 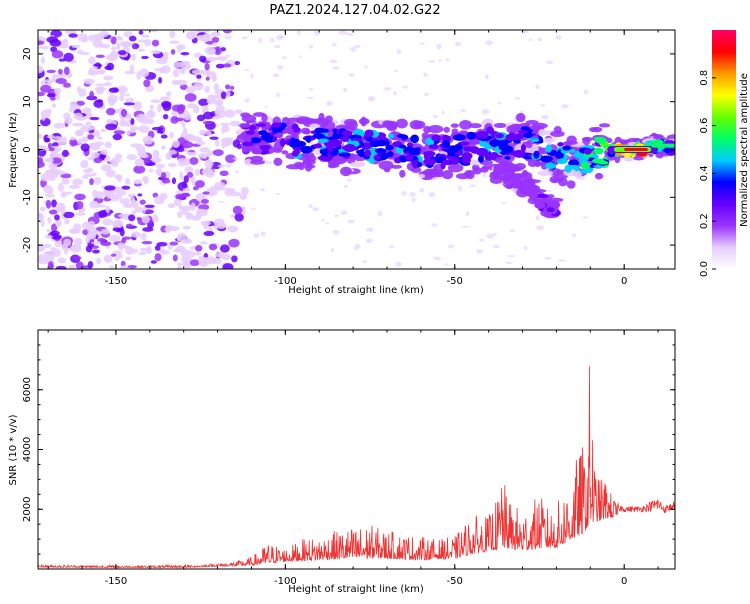 What do you see at coordinates (27, 149) in the screenshot?
I see `y-tick-label: 0` at bounding box center [27, 149].